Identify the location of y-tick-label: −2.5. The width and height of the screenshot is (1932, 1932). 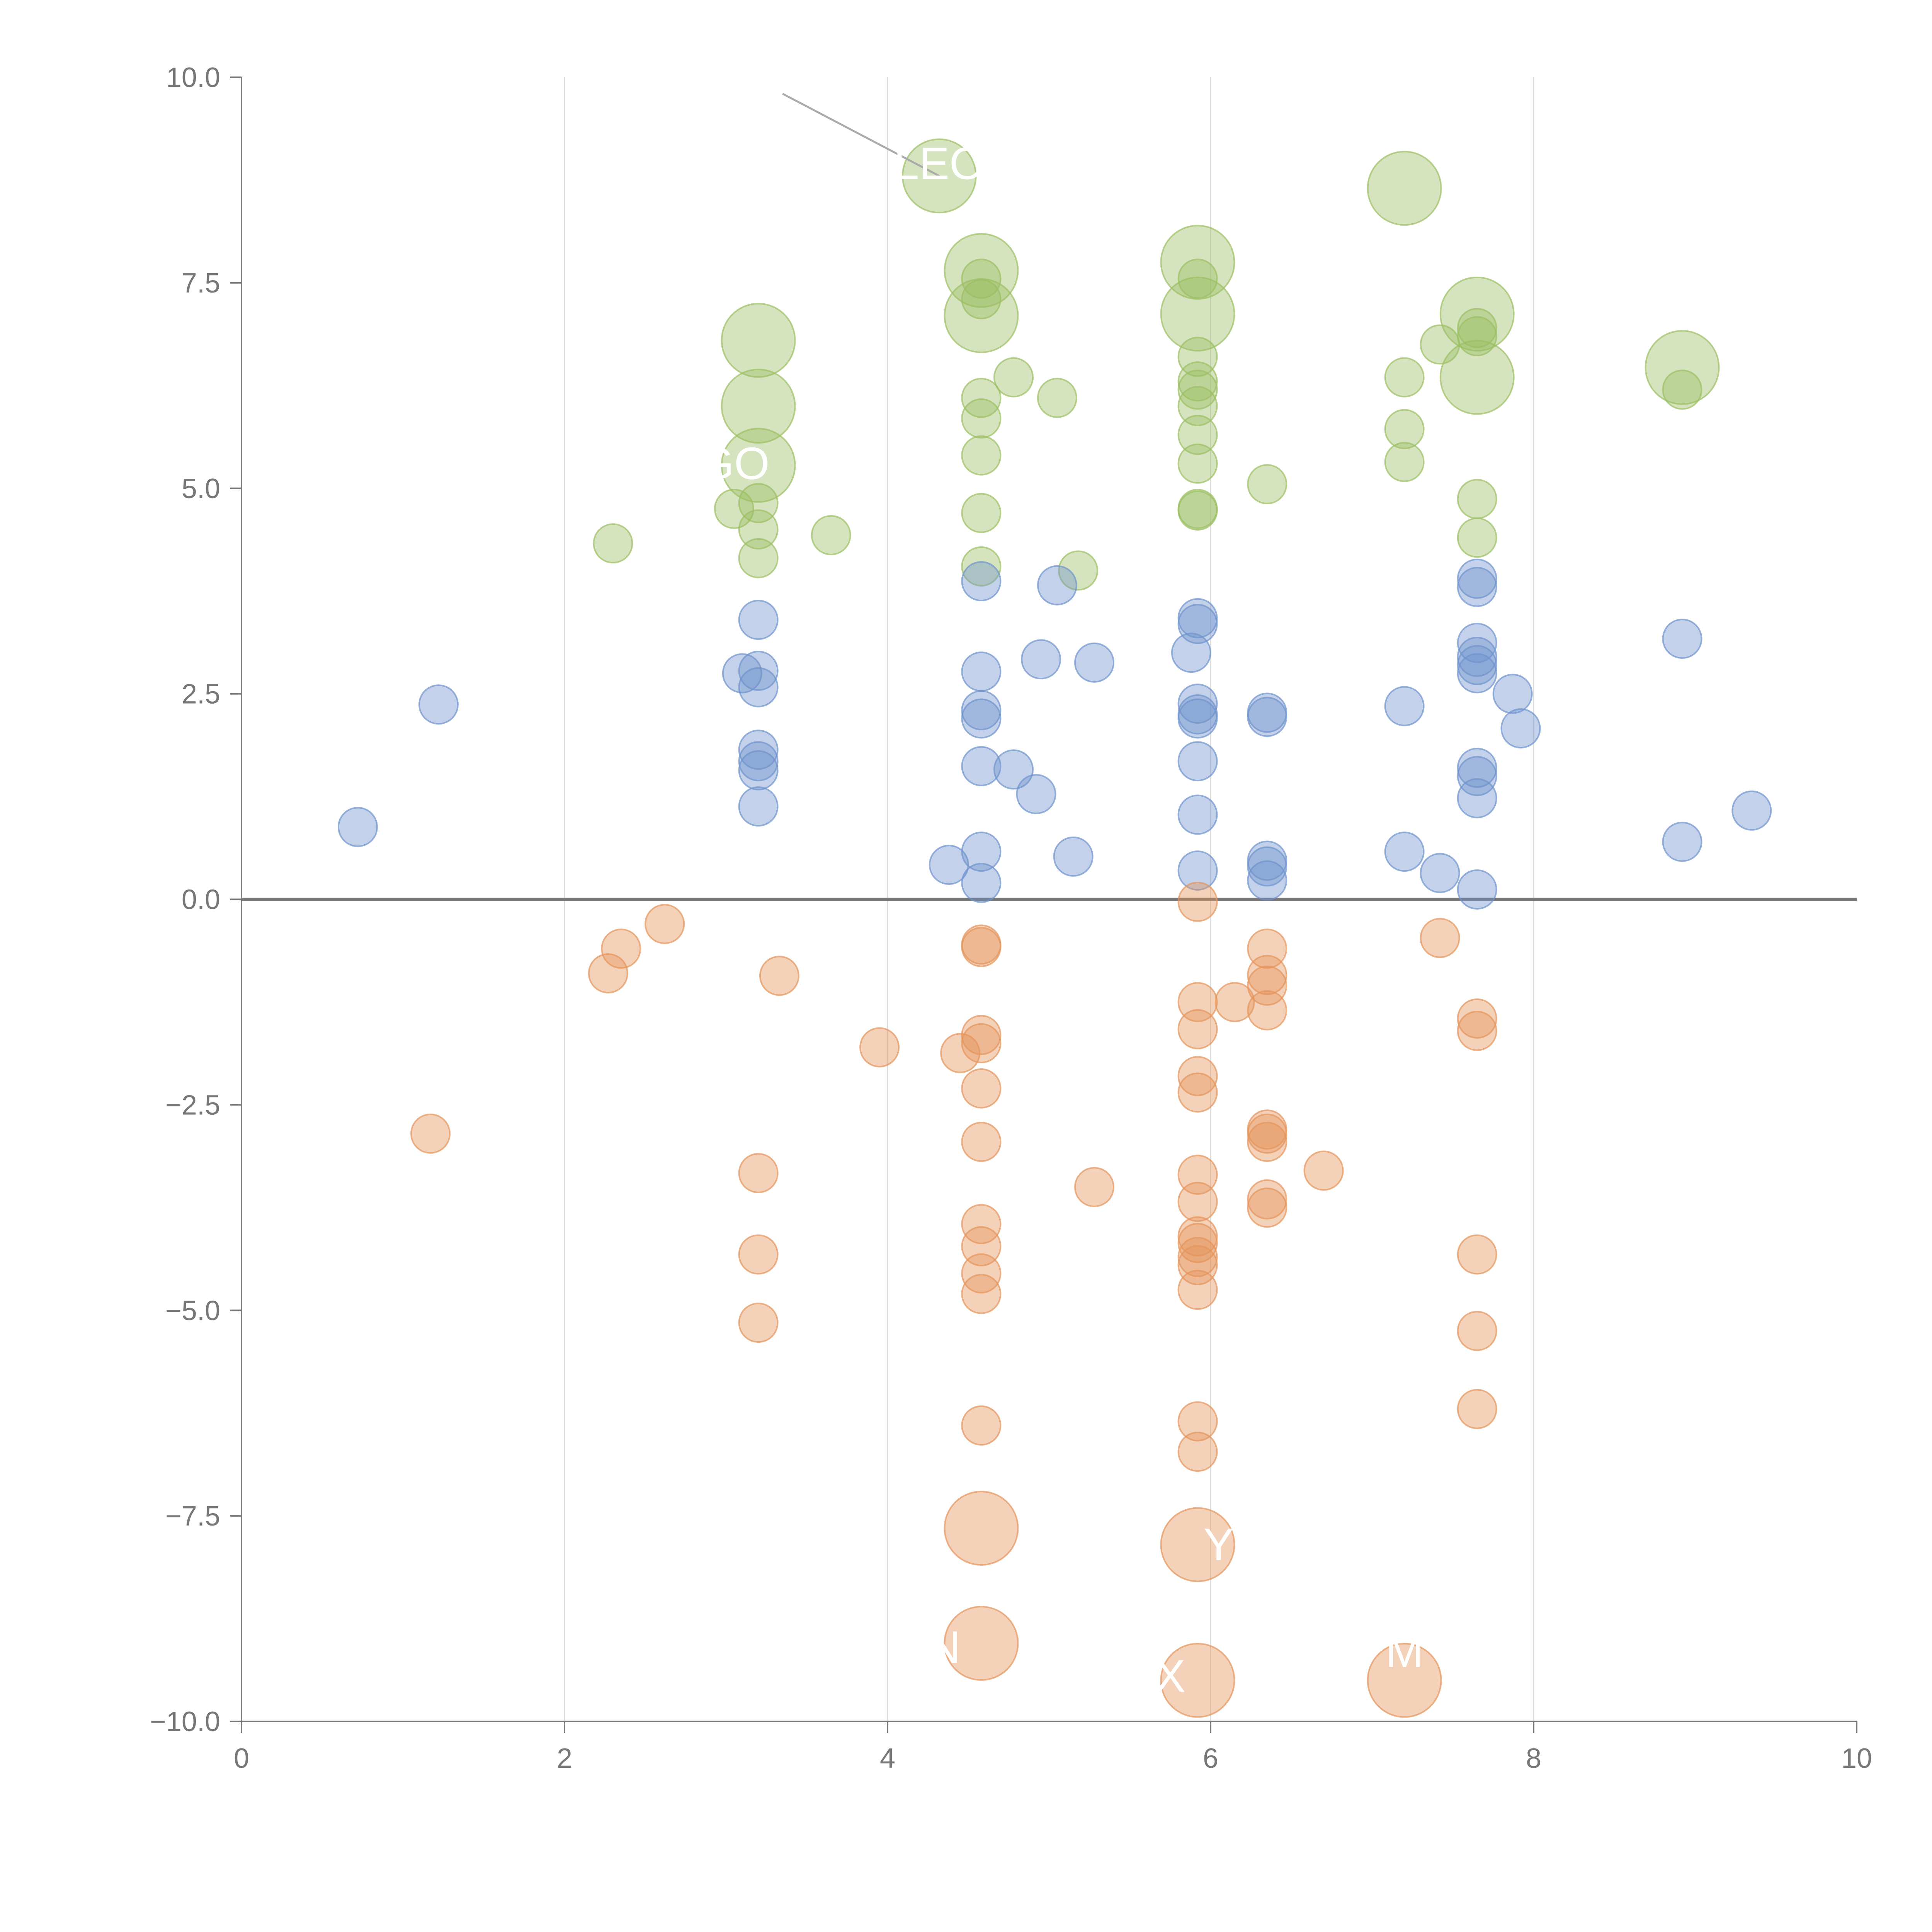
(192, 1106).